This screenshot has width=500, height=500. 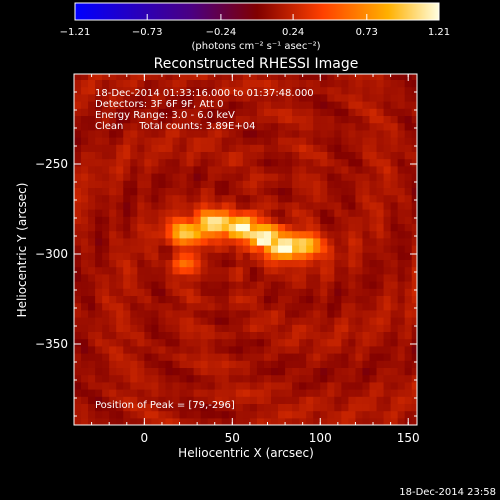 What do you see at coordinates (320, 438) in the screenshot?
I see `x-tick-label: 100` at bounding box center [320, 438].